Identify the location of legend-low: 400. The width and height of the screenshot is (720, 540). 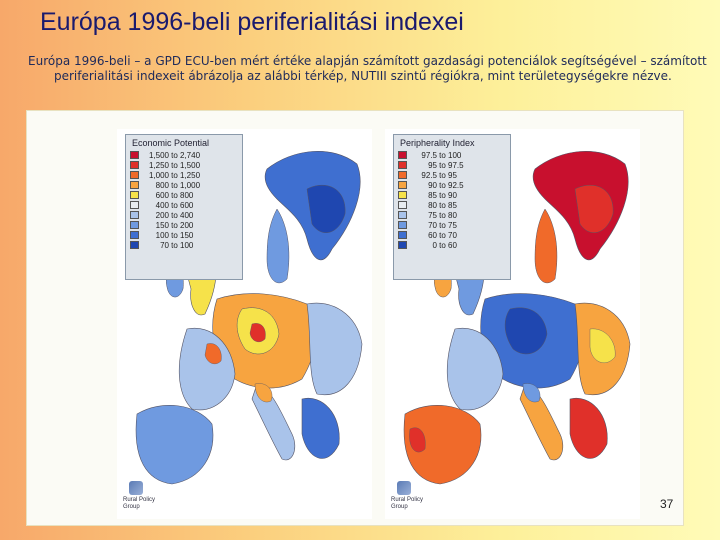
(162, 205).